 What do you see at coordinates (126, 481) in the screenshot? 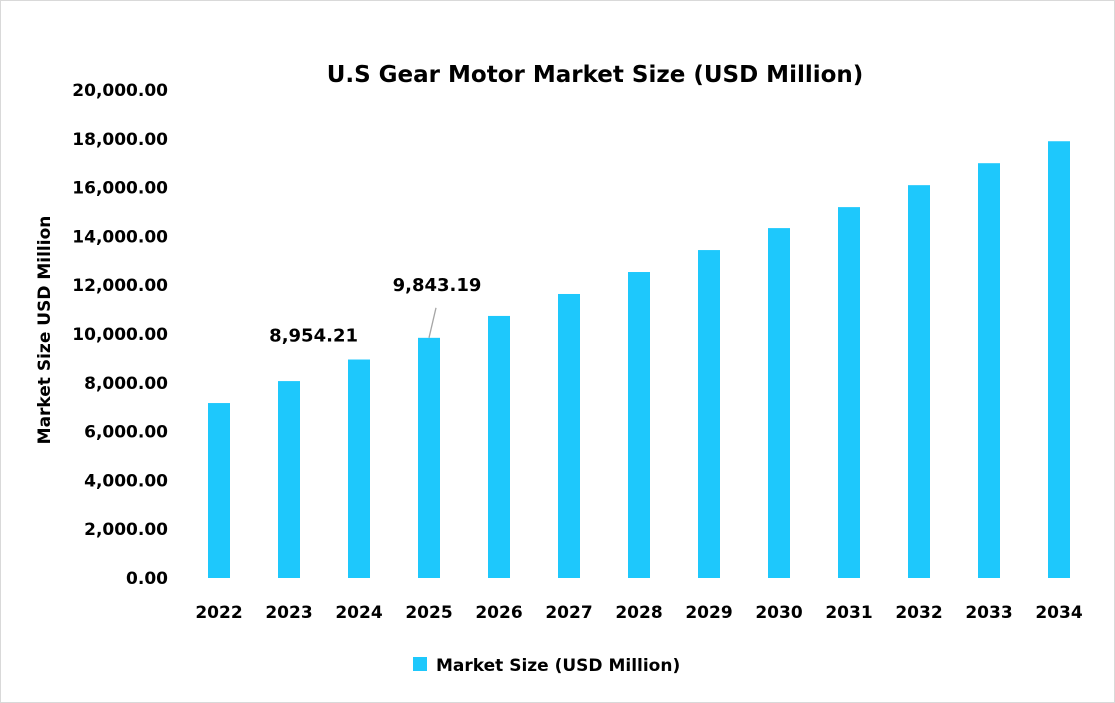
I see `y-tick-label: 4,000.00` at bounding box center [126, 481].